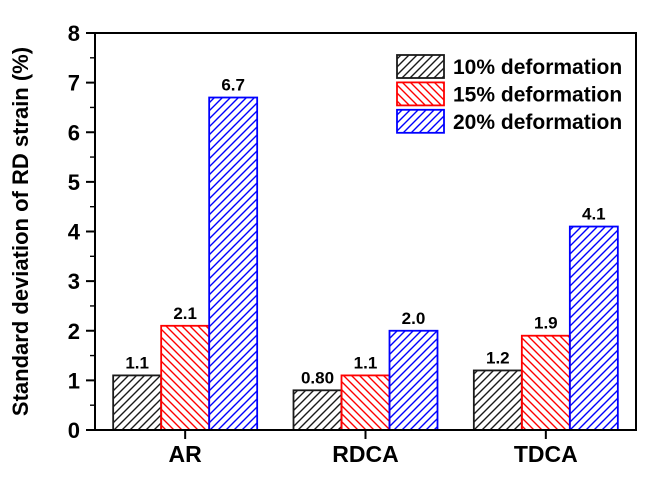  What do you see at coordinates (365, 402) in the screenshot?
I see `bar-RDCA-15pct` at bounding box center [365, 402].